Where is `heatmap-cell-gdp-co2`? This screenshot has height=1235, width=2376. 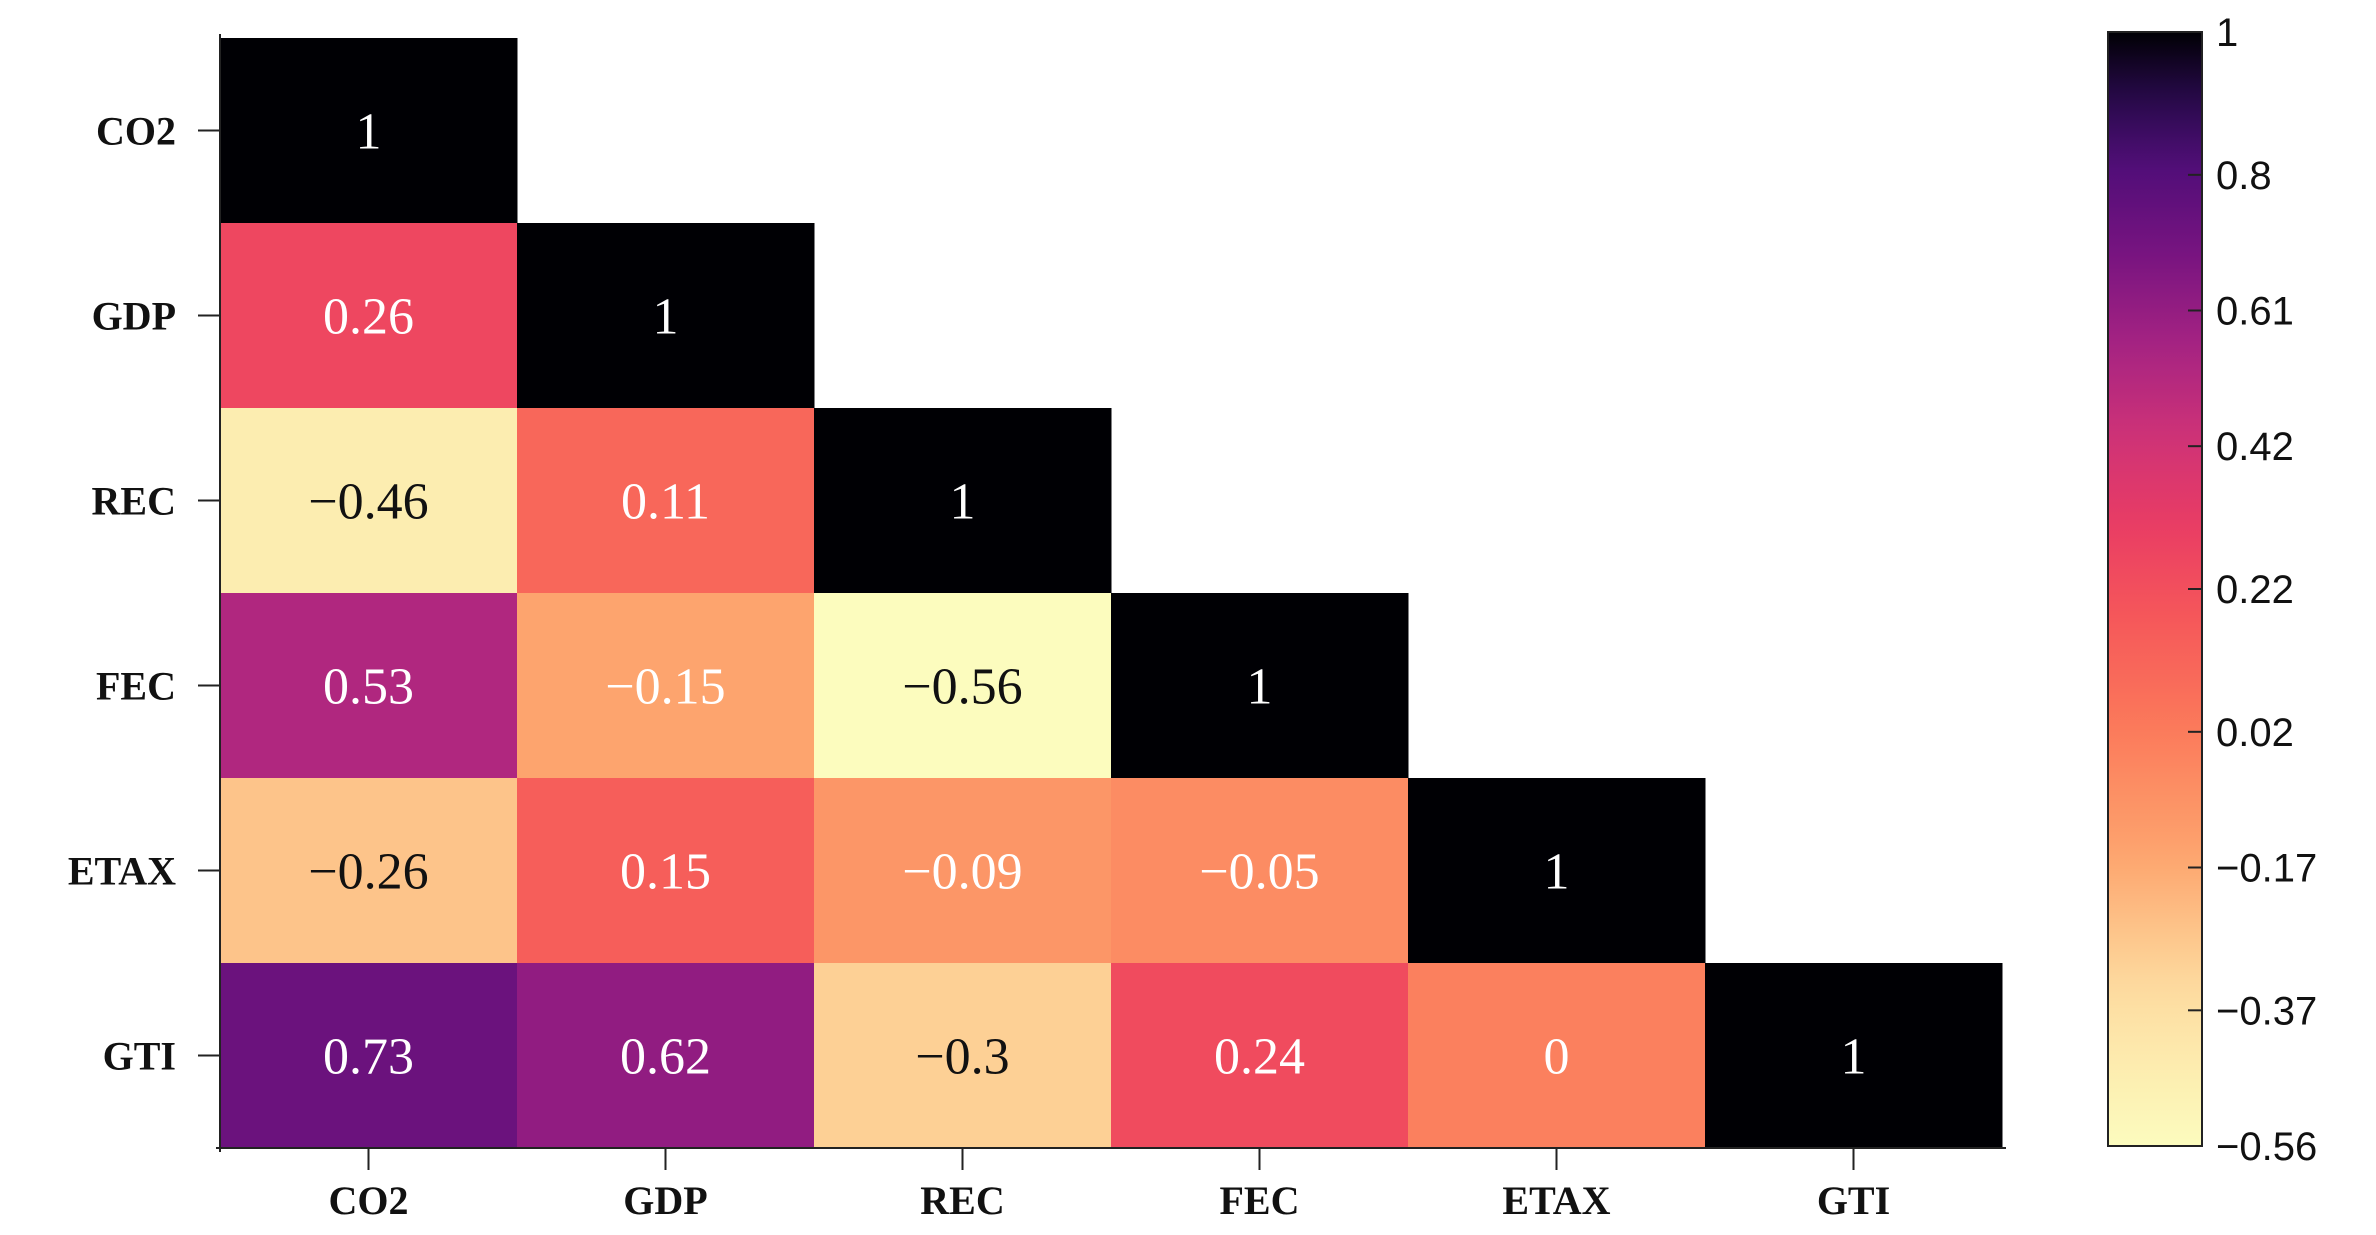
heatmap-cell-gdp-co2 is located at coordinates (369, 316).